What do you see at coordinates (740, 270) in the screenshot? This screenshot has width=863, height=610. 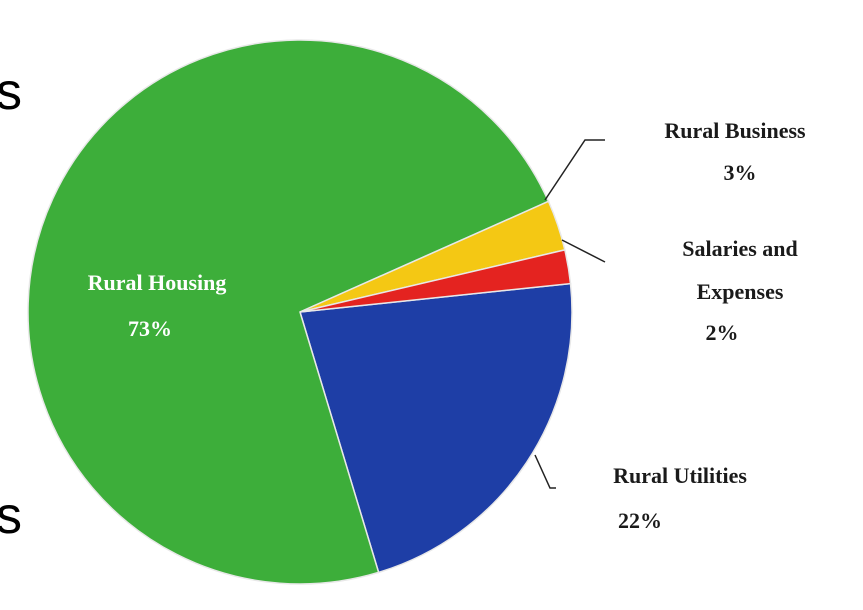 I see `slice-label: Salaries and Expenses` at bounding box center [740, 270].